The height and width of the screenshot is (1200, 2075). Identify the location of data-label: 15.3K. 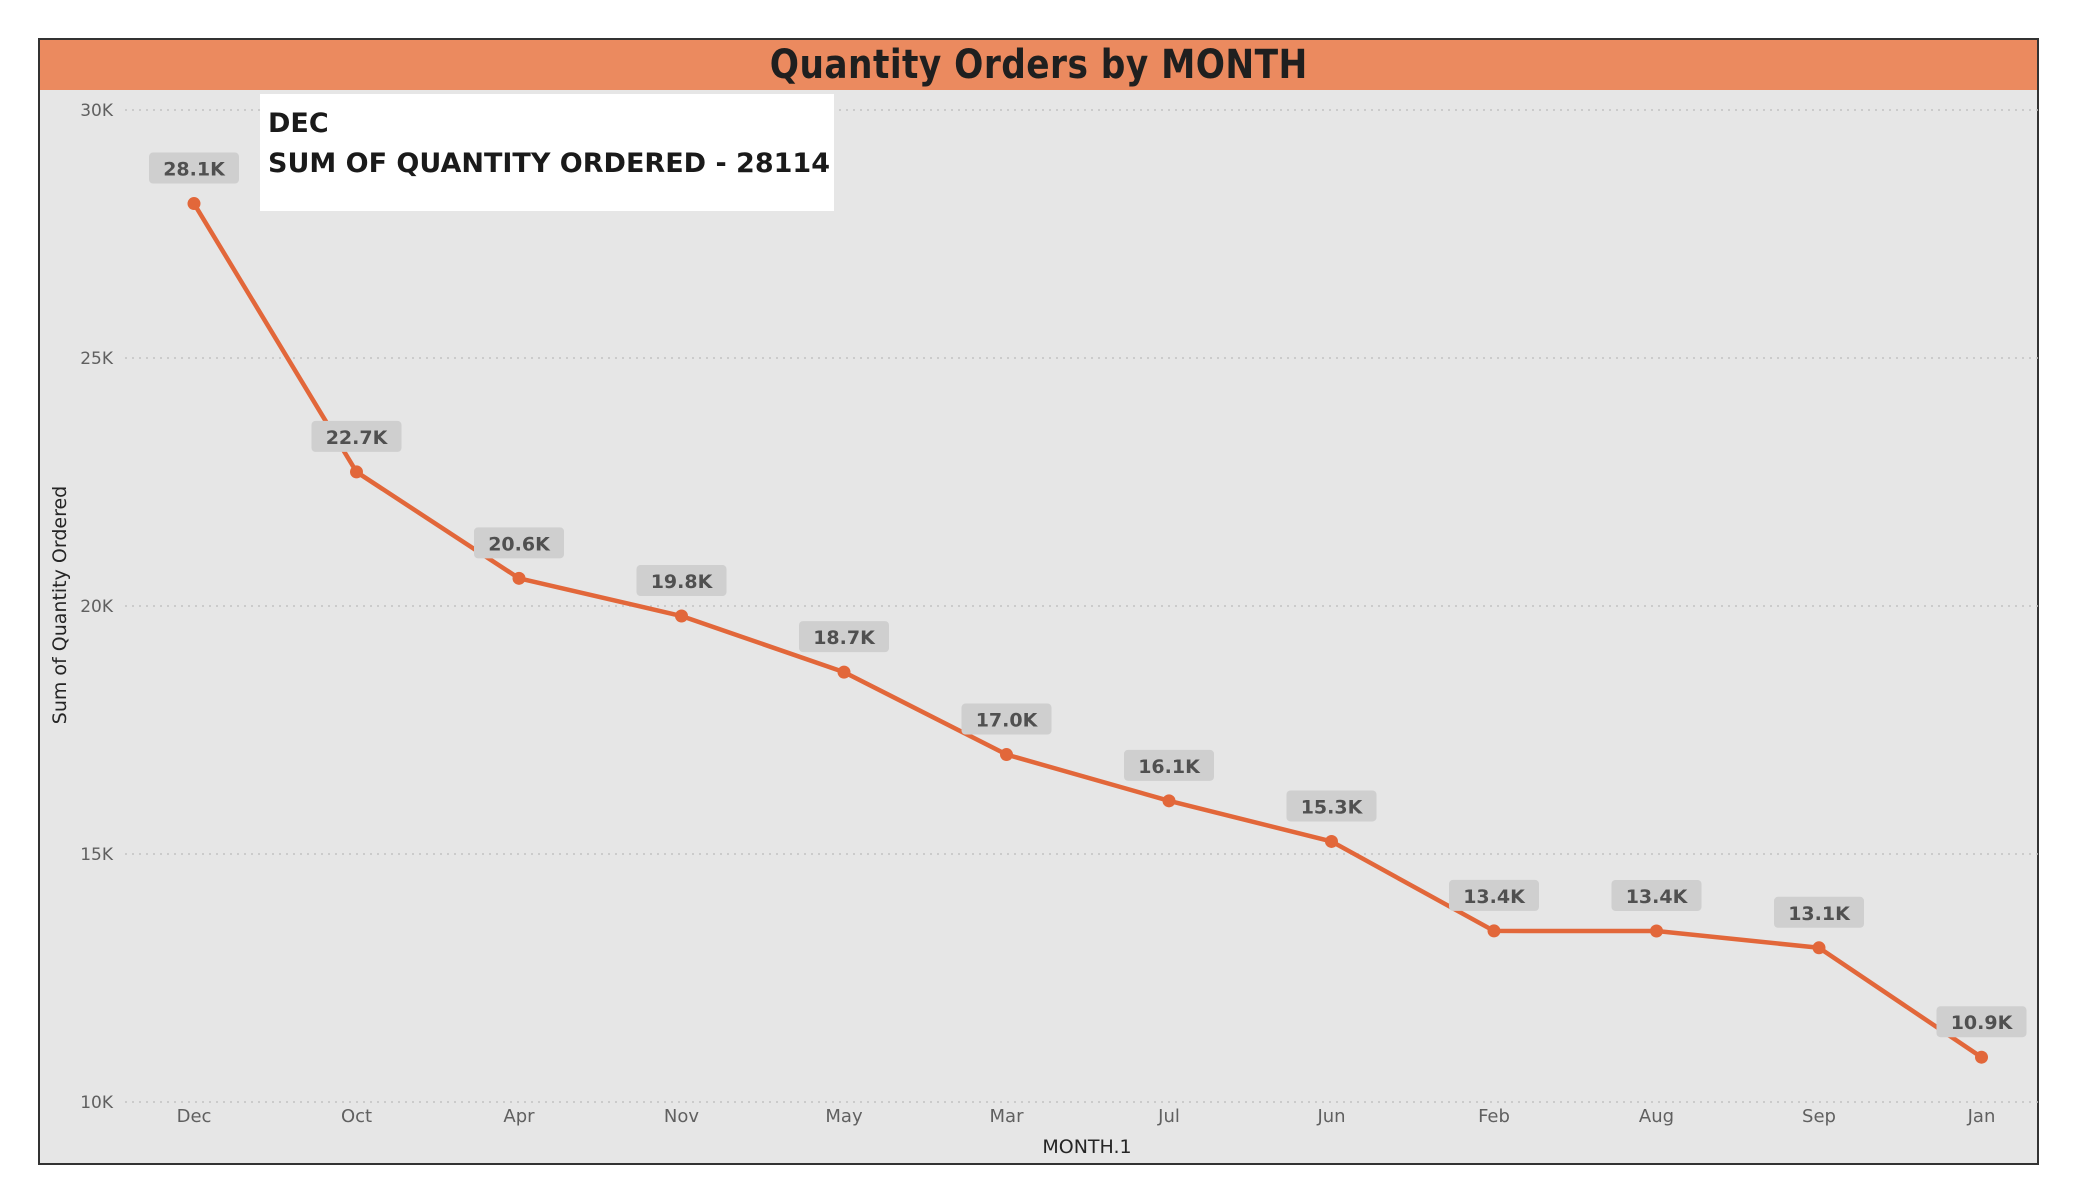
(1332, 807).